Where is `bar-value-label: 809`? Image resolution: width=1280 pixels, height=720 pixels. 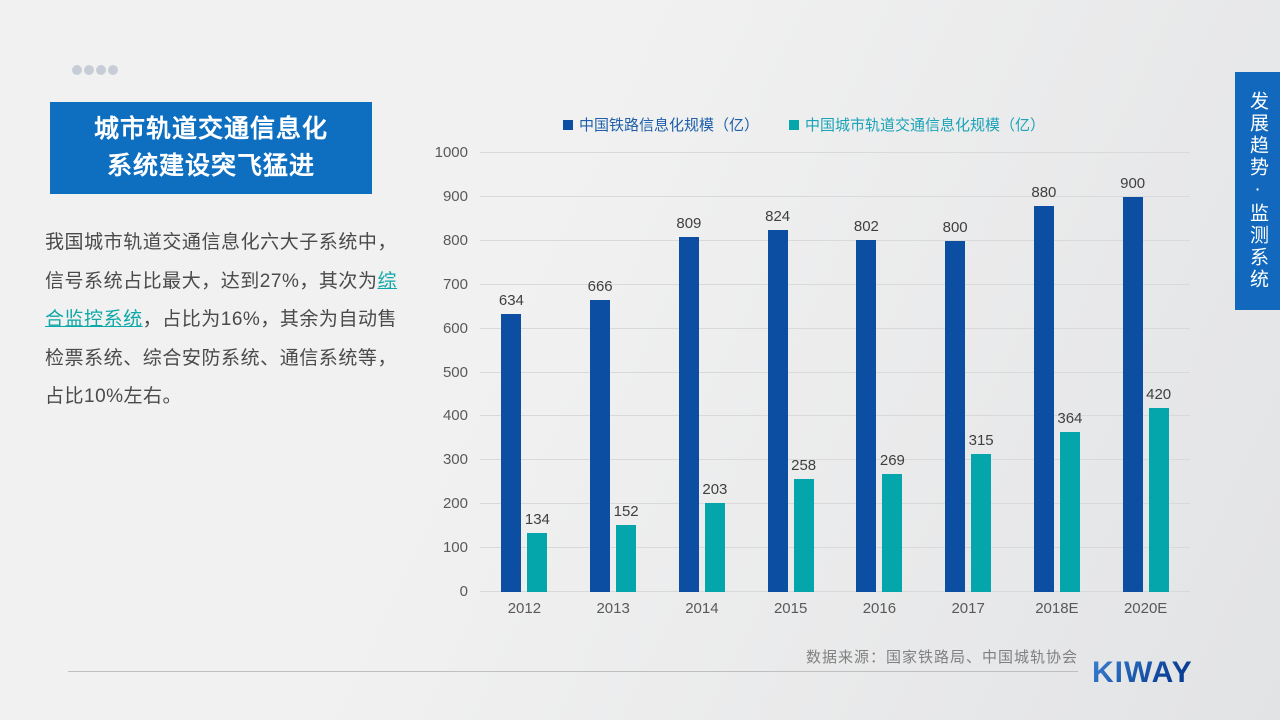
bar-value-label: 809 is located at coordinates (689, 223).